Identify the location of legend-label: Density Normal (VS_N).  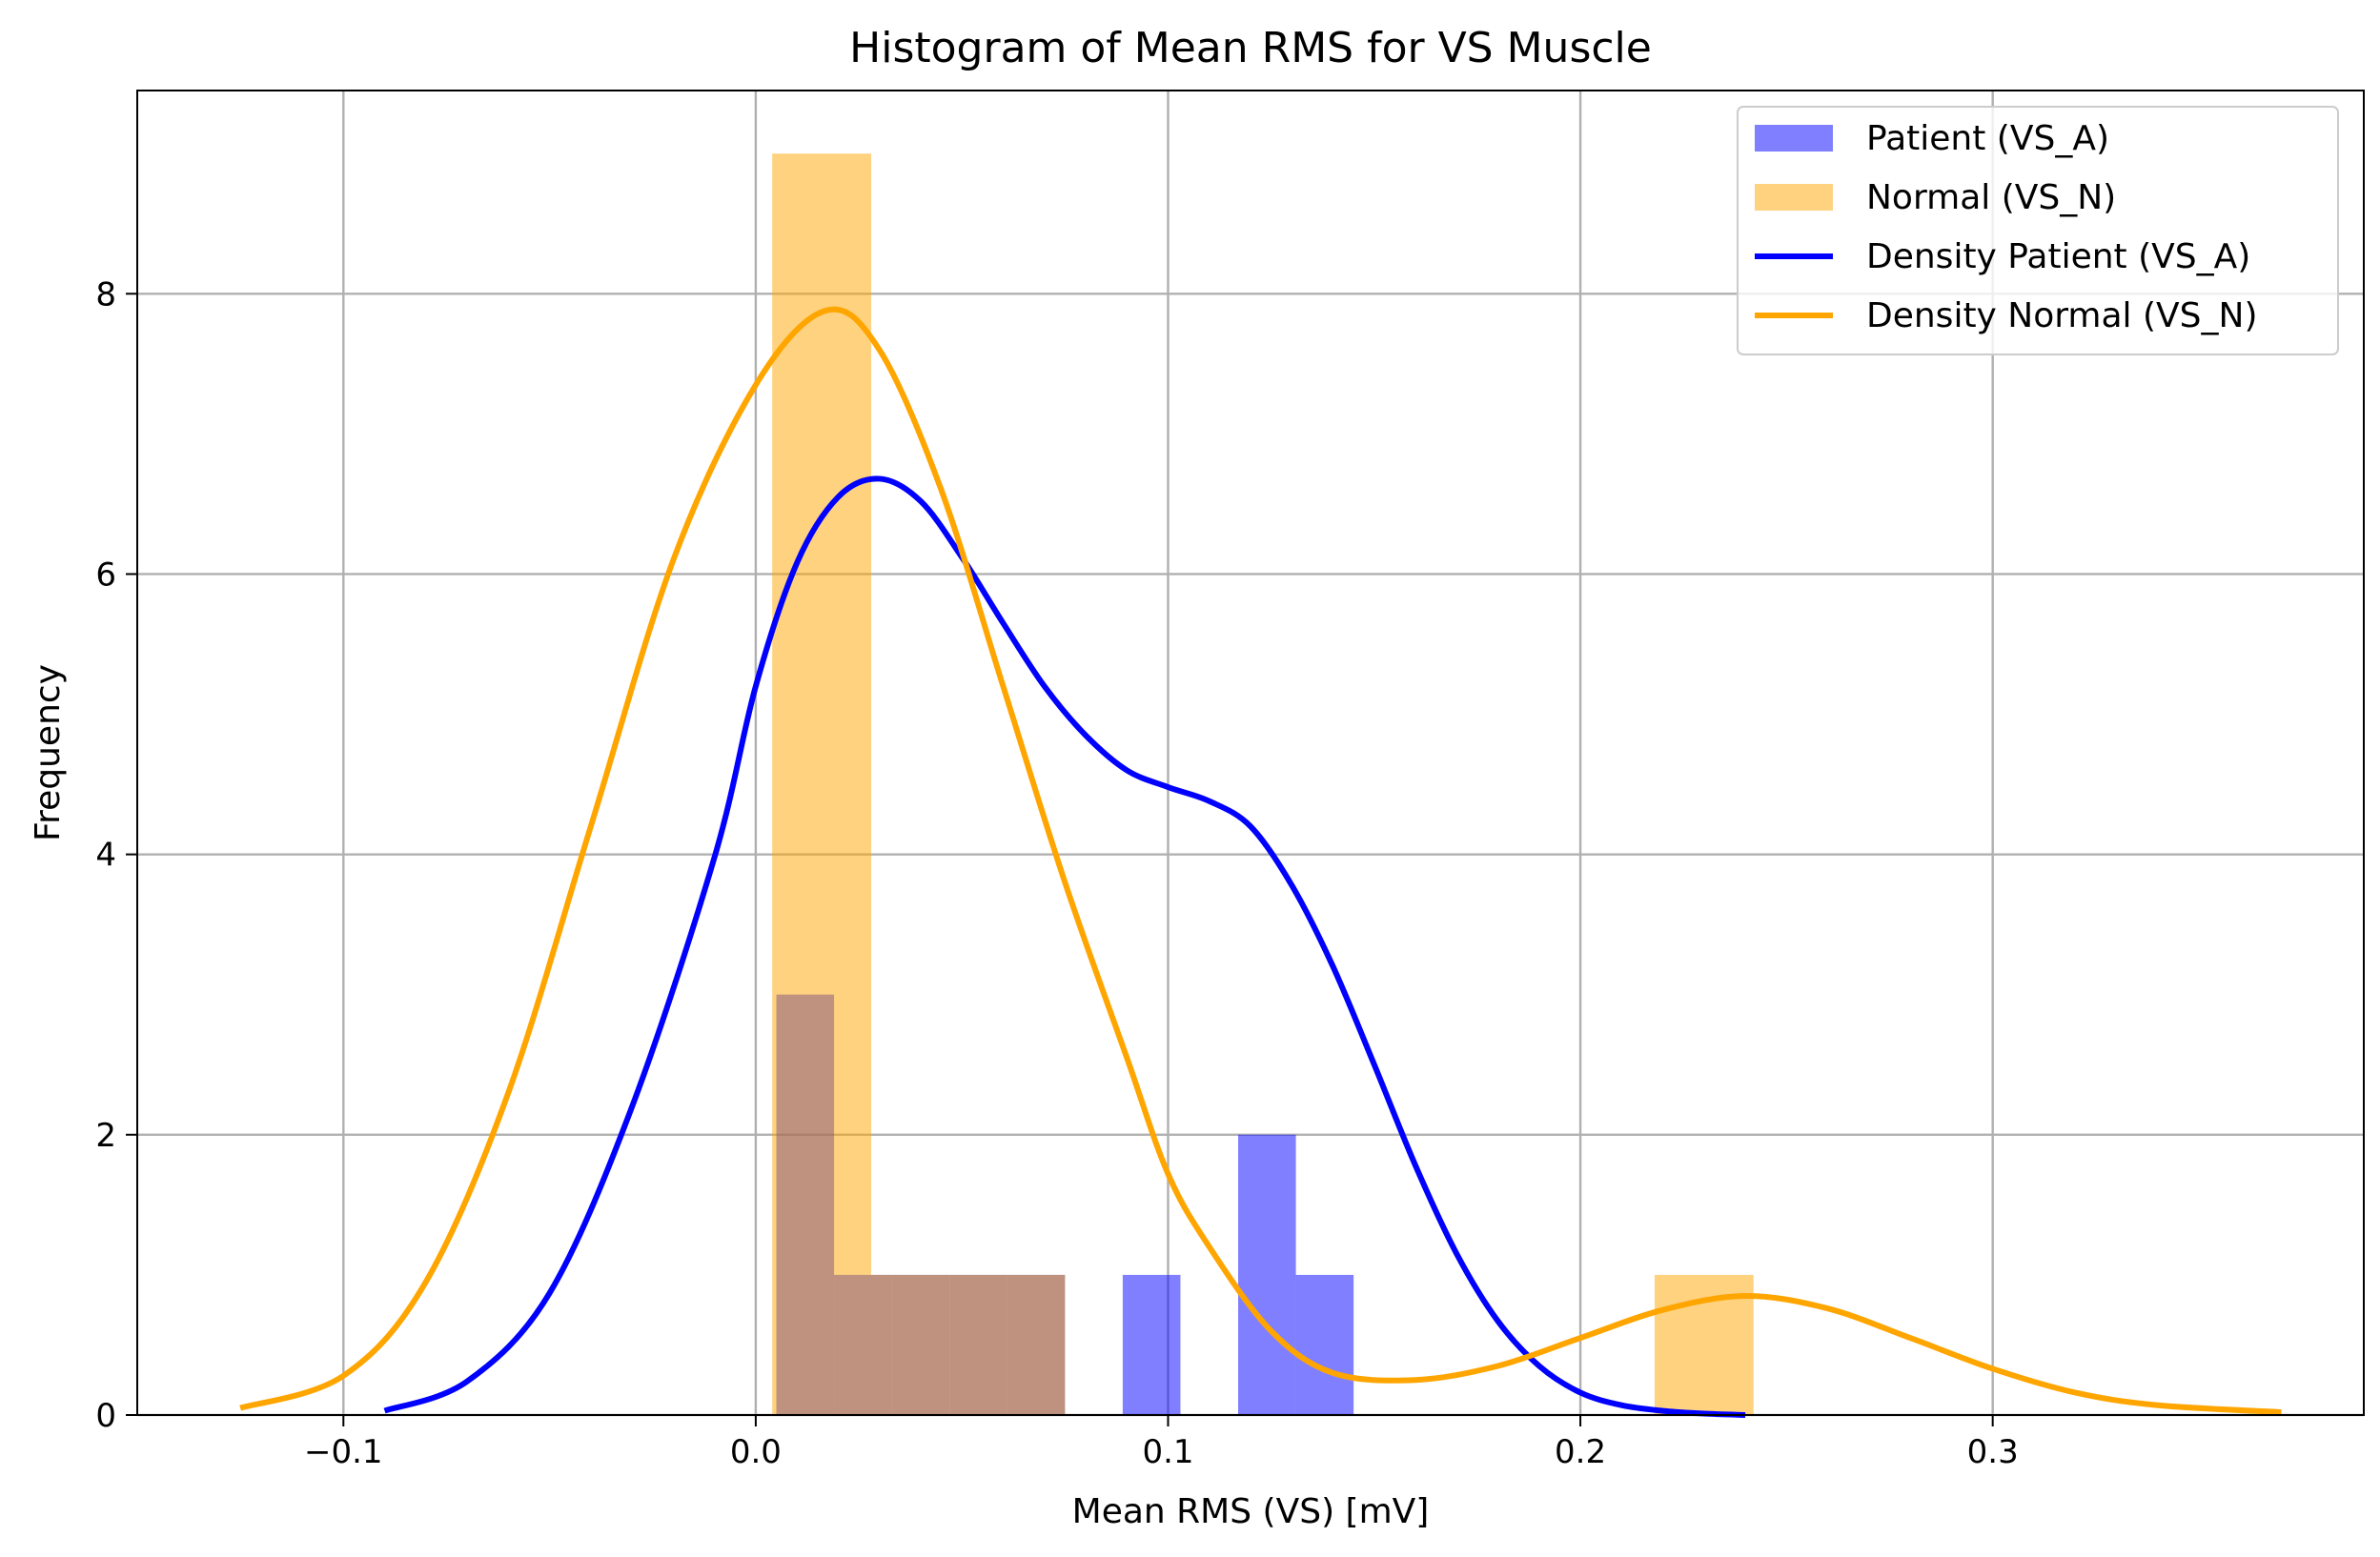
(2062, 315).